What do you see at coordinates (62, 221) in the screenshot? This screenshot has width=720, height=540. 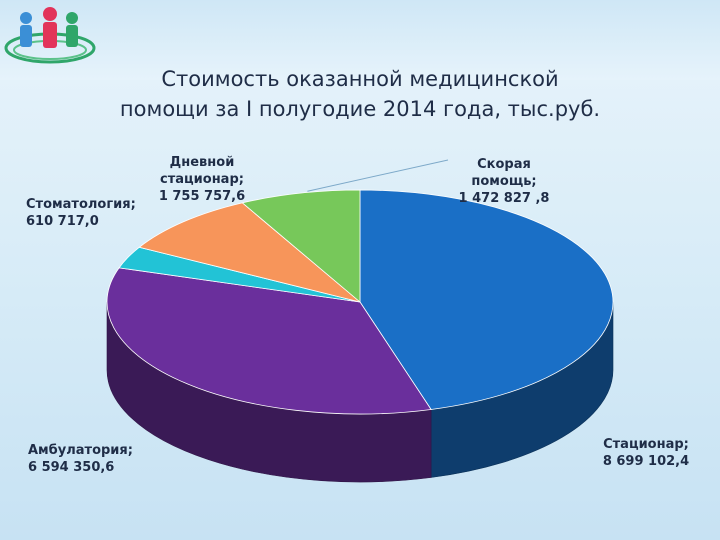 I see `data-label-line: 610 717,0` at bounding box center [62, 221].